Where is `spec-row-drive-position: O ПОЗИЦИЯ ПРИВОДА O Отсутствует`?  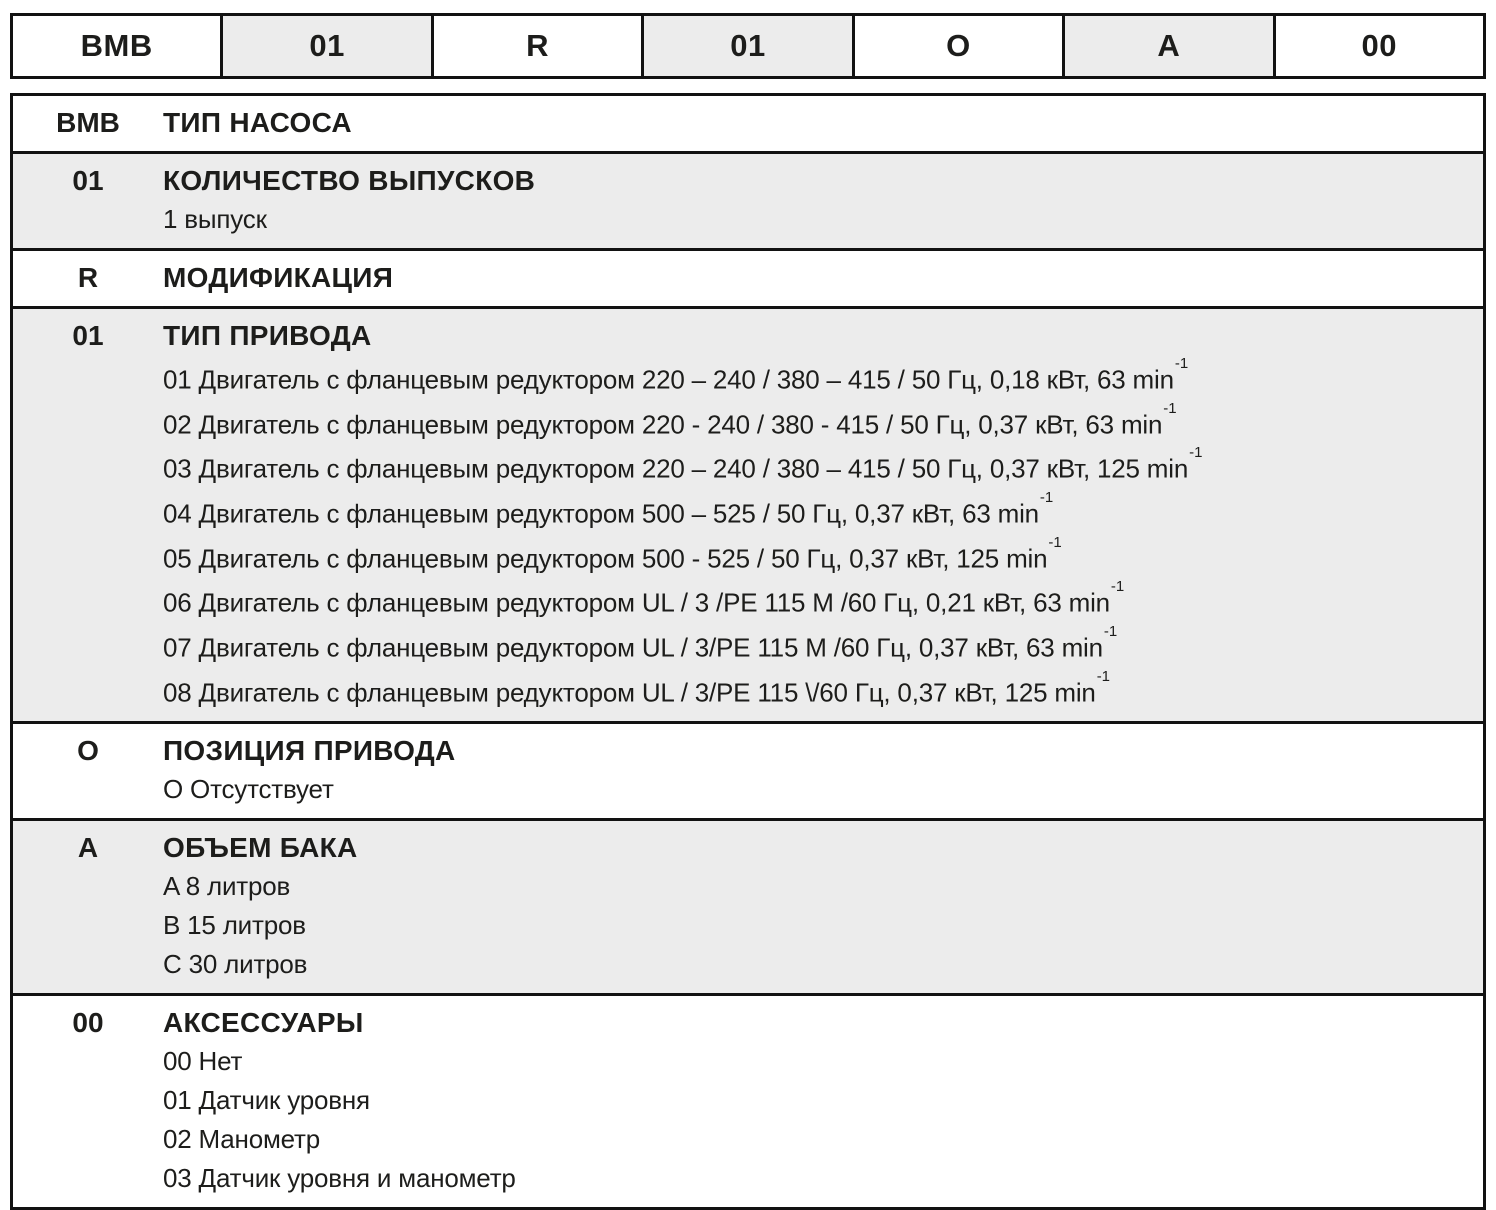
spec-row-drive-position: O ПОЗИЦИЯ ПРИВОДА O Отсутствует is located at coordinates (748, 773).